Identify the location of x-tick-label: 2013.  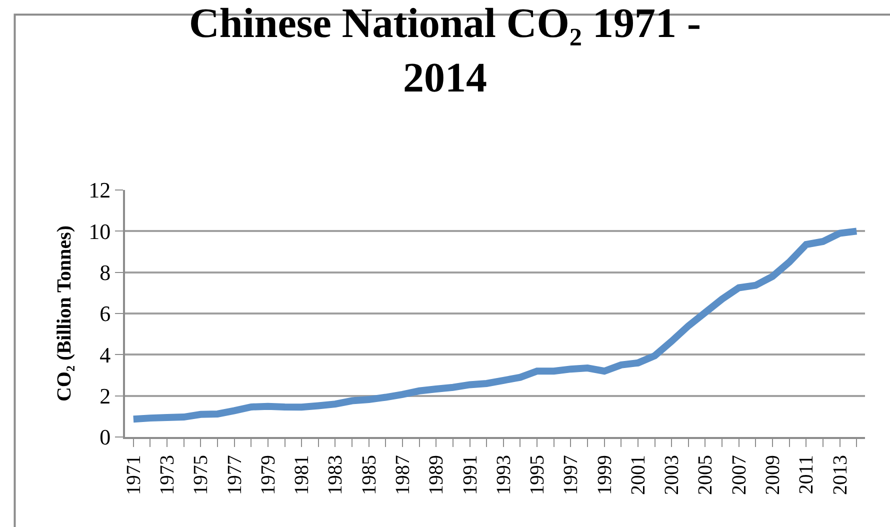
(840, 475).